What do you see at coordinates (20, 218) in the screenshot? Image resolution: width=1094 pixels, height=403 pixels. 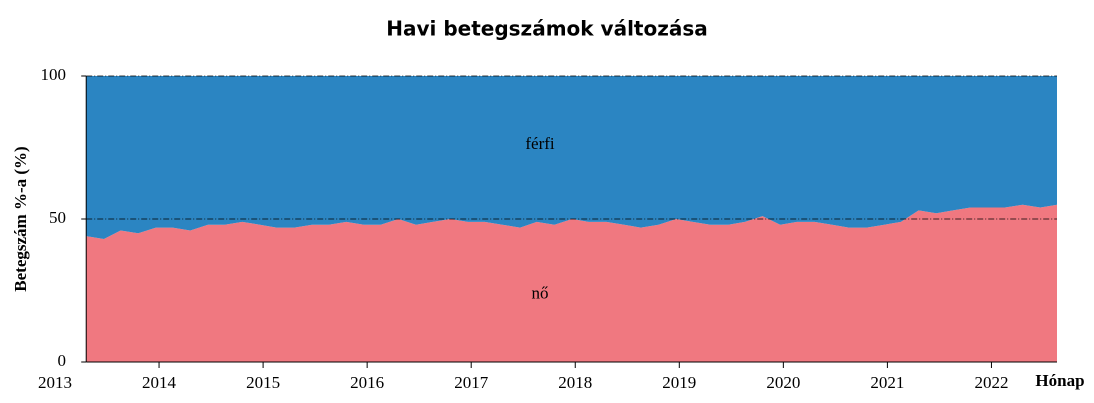 I see `y-axis-label: Betegszám %-a (%)` at bounding box center [20, 218].